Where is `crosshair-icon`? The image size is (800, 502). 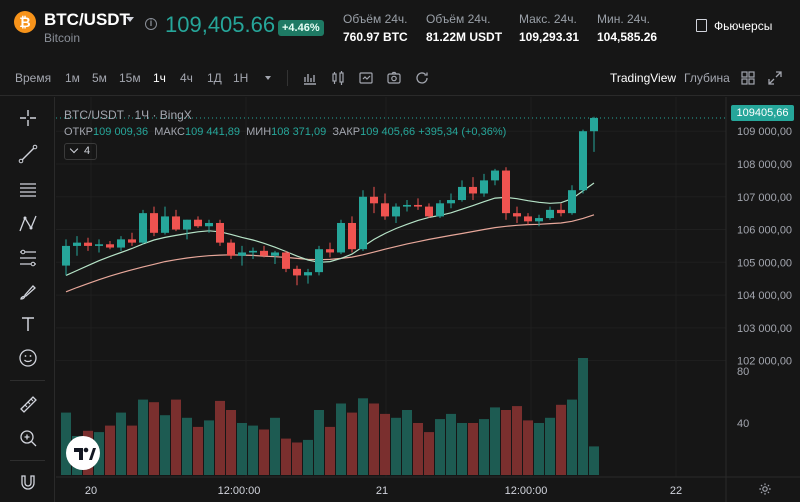
crosshair-icon is located at coordinates (28, 118).